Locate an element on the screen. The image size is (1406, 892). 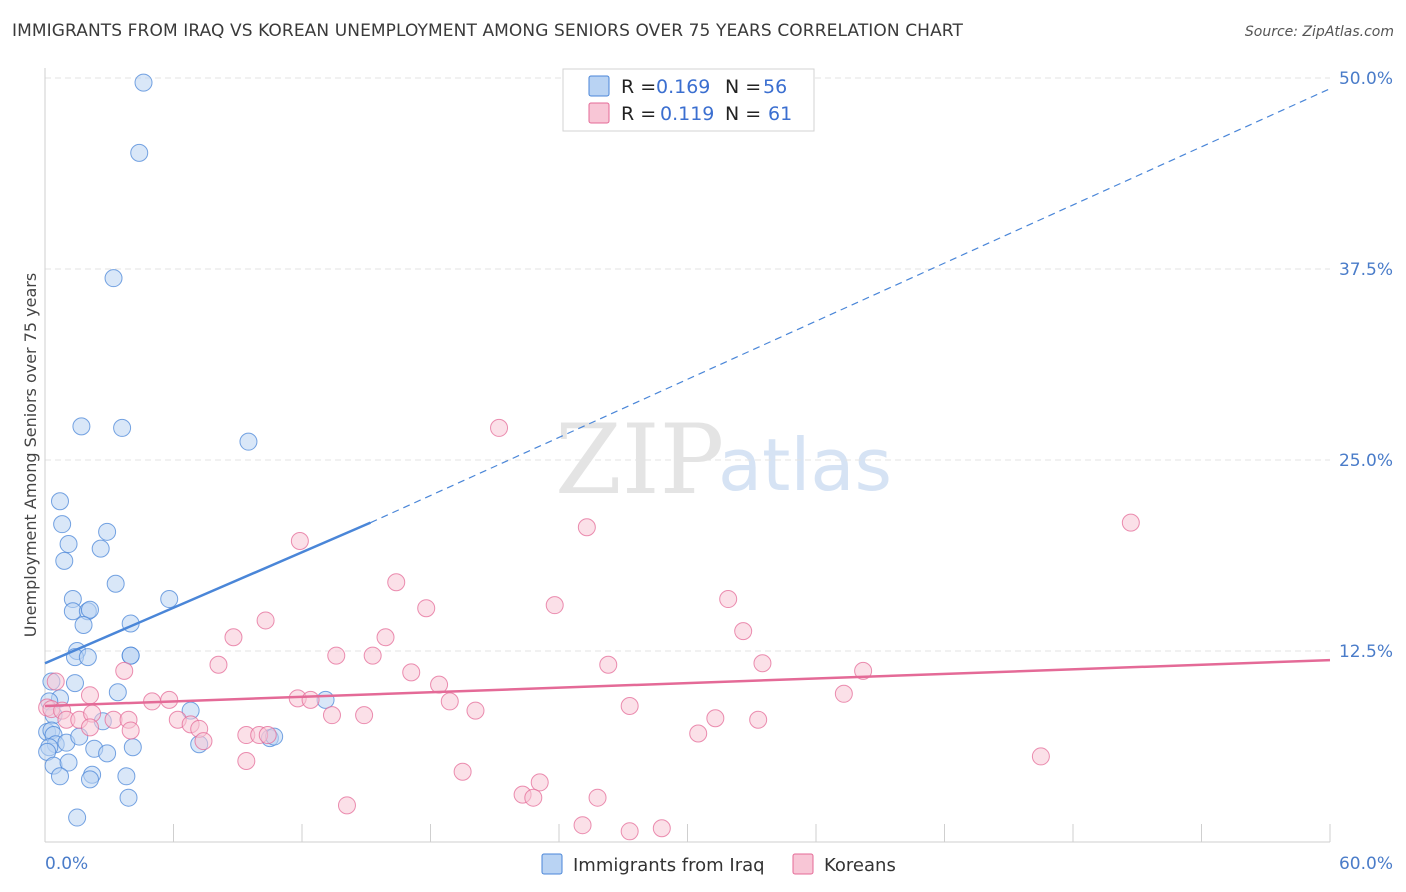
watermark-atlas: atlas is located at coordinates (805, 465).